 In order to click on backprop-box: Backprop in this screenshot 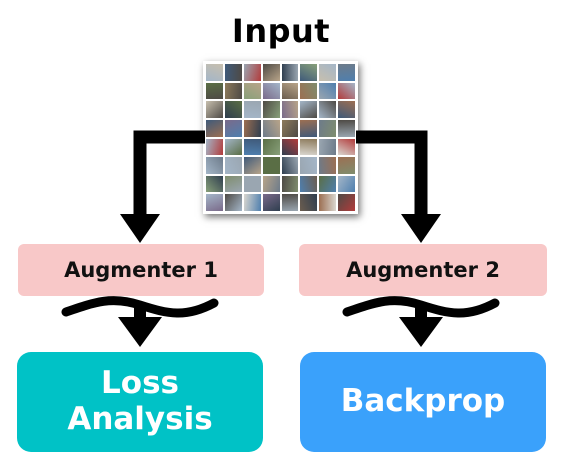, I will do `click(423, 402)`.